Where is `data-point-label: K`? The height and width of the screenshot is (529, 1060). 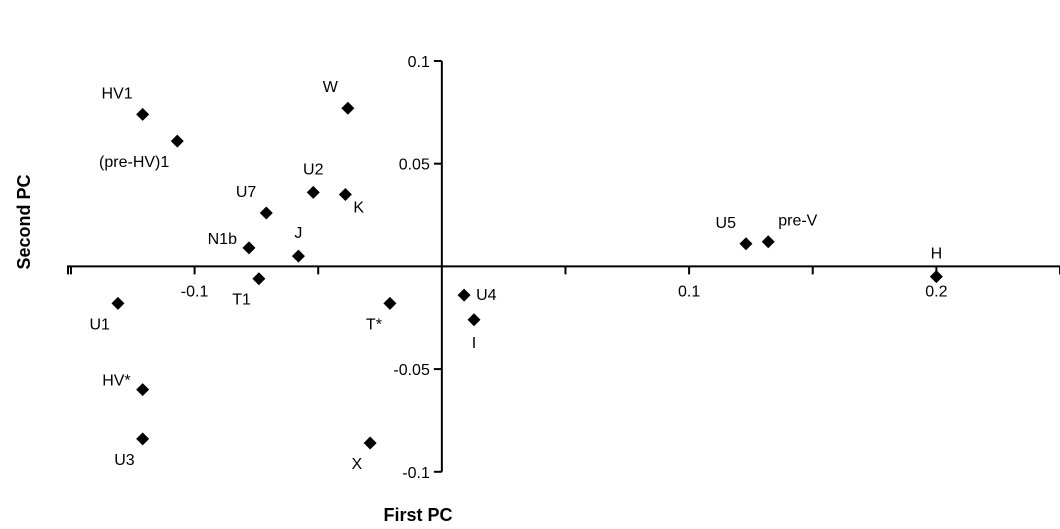
data-point-label: K is located at coordinates (358, 207).